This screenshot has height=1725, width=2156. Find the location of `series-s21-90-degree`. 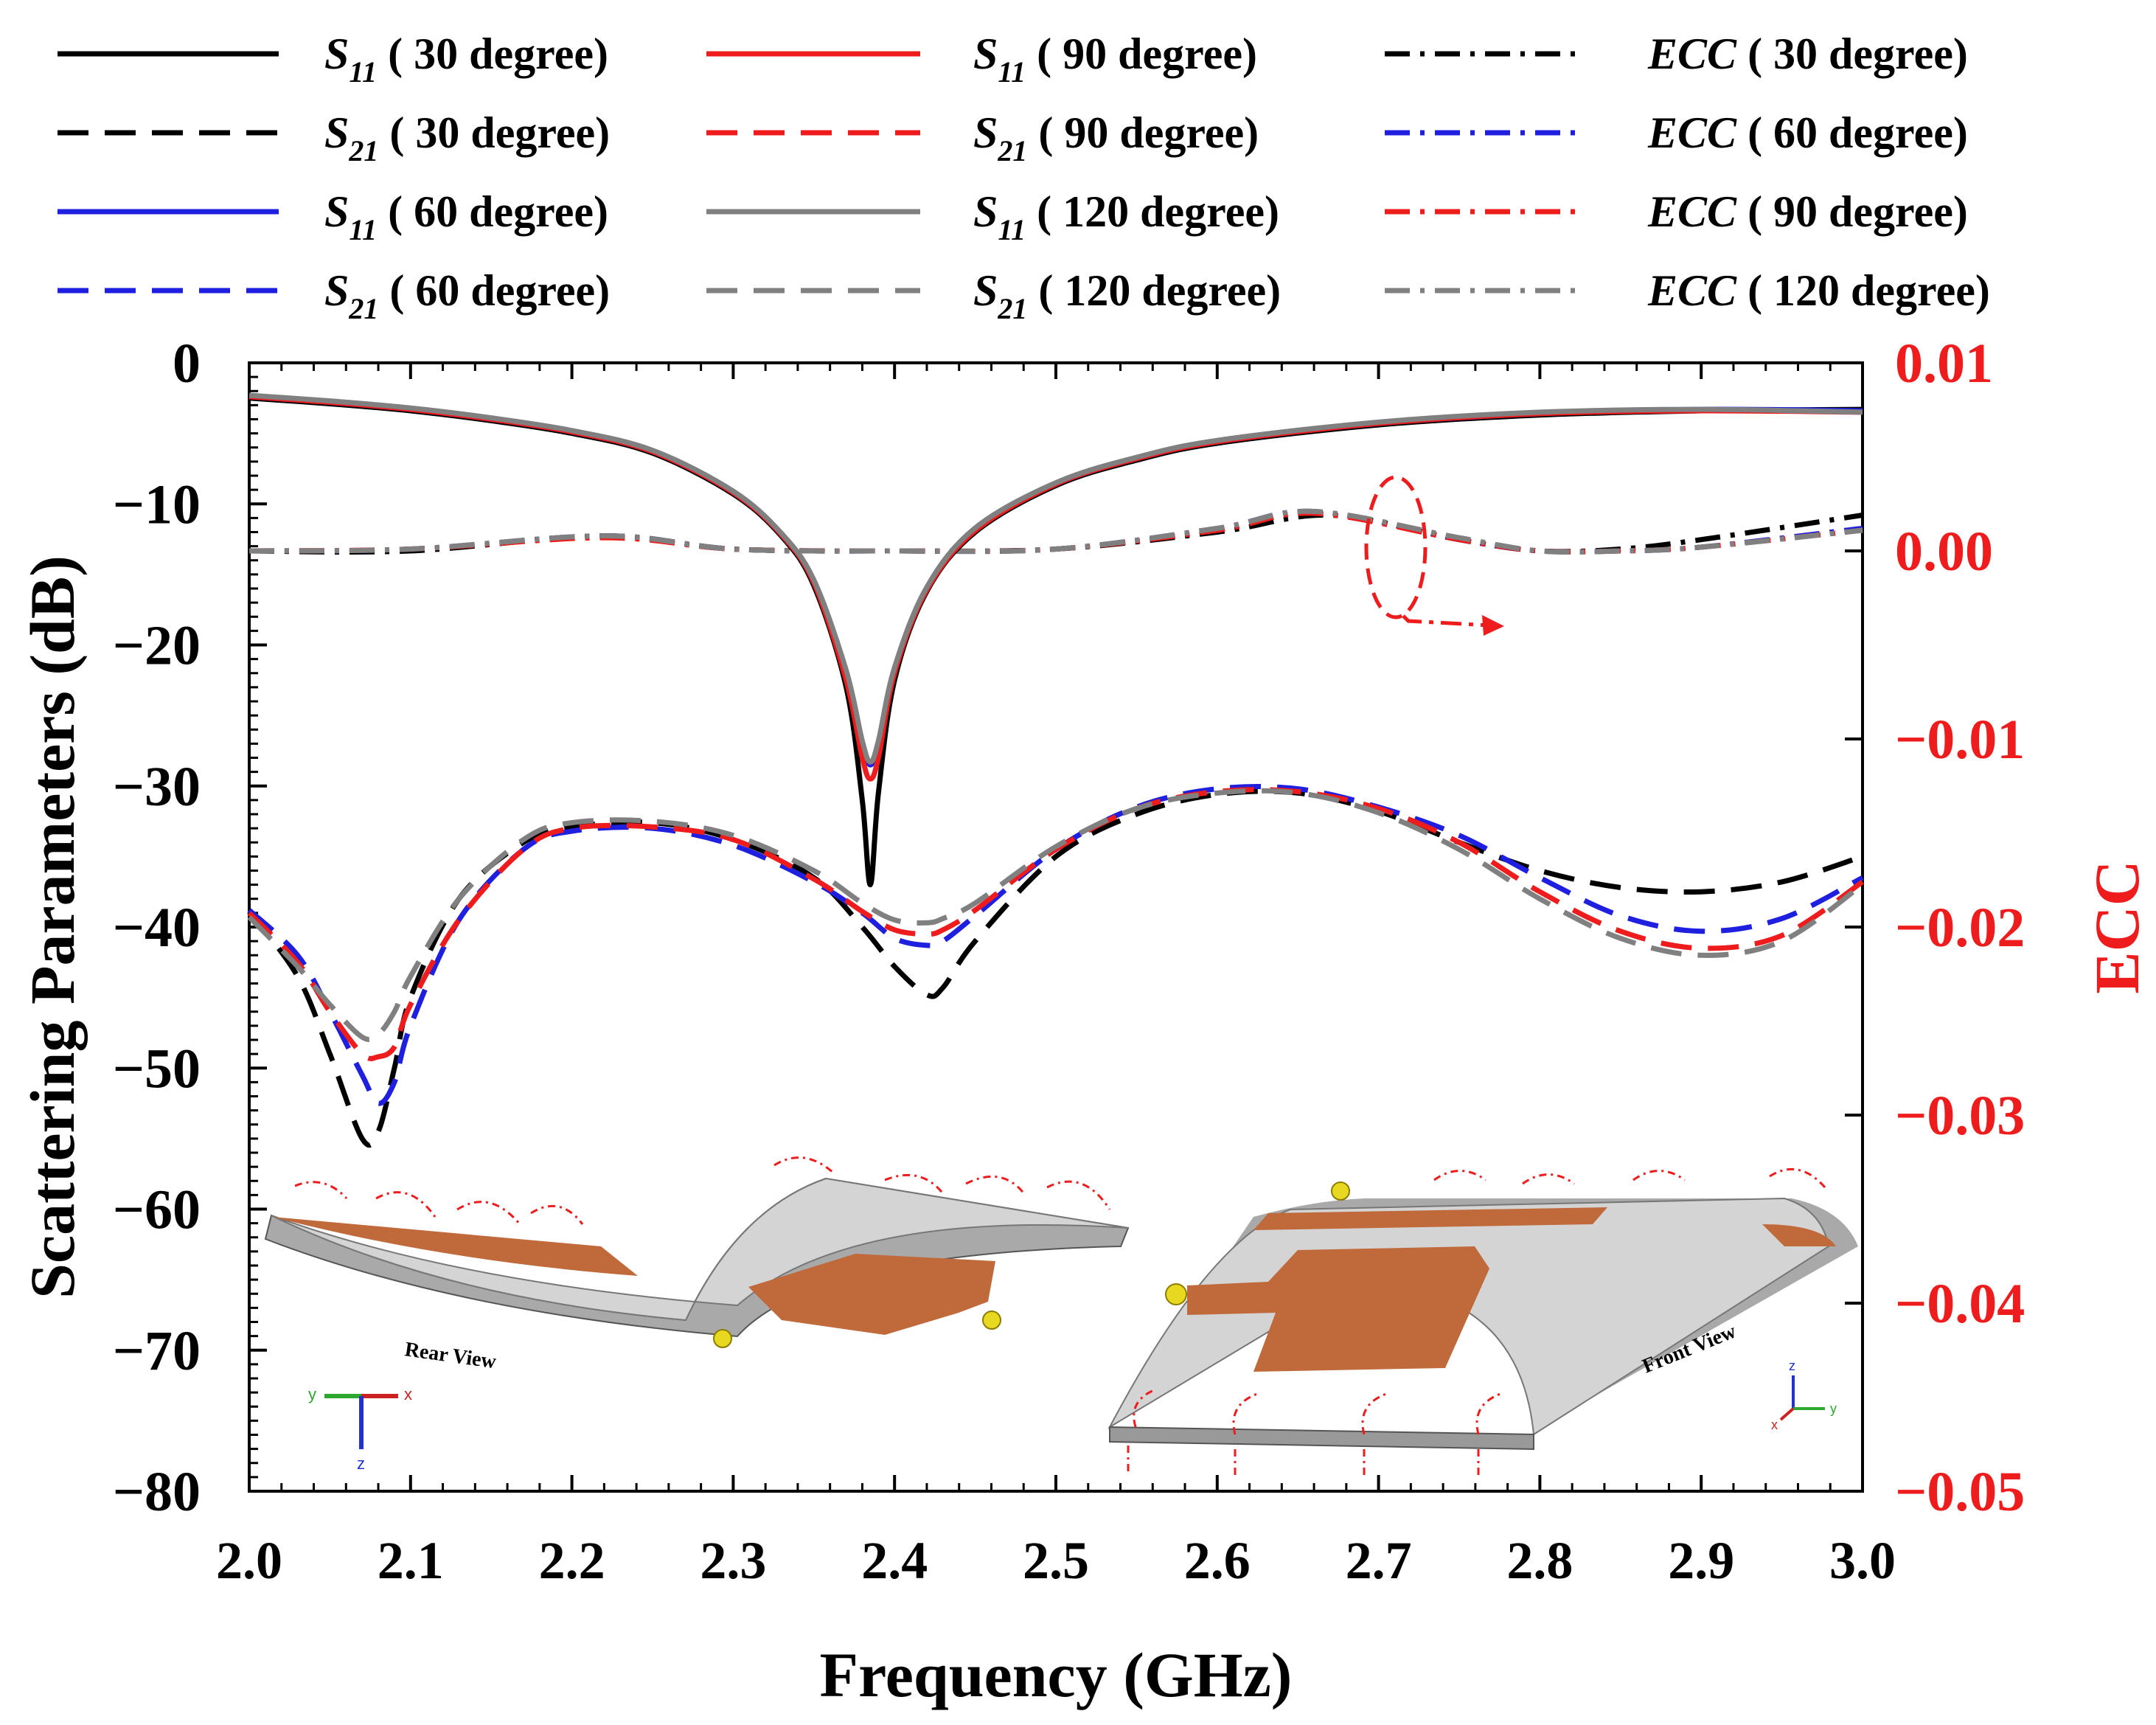

series-s21-90-degree is located at coordinates (1055, 924).